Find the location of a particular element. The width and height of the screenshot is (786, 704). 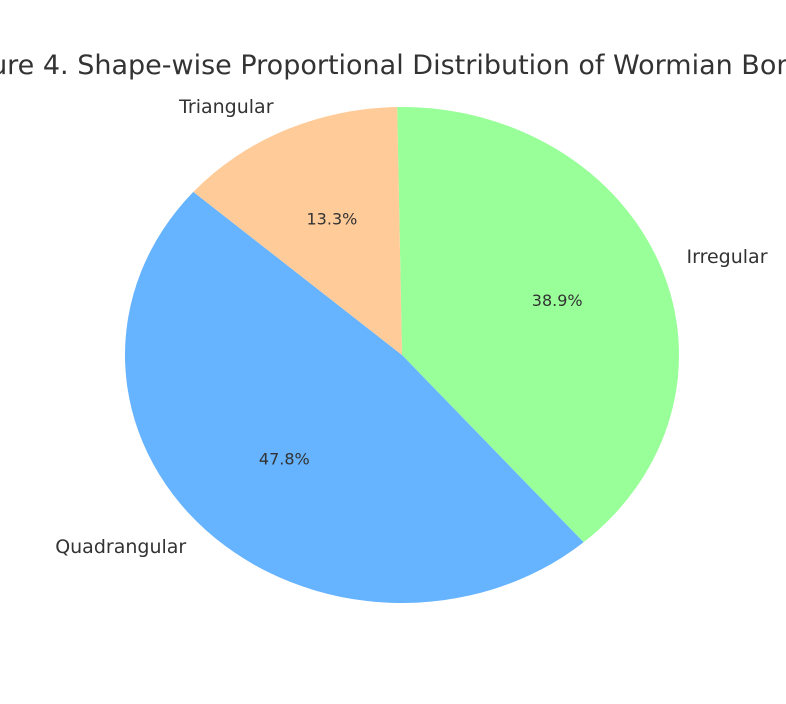

pct-label-irregular: 38.9% is located at coordinates (557, 300).